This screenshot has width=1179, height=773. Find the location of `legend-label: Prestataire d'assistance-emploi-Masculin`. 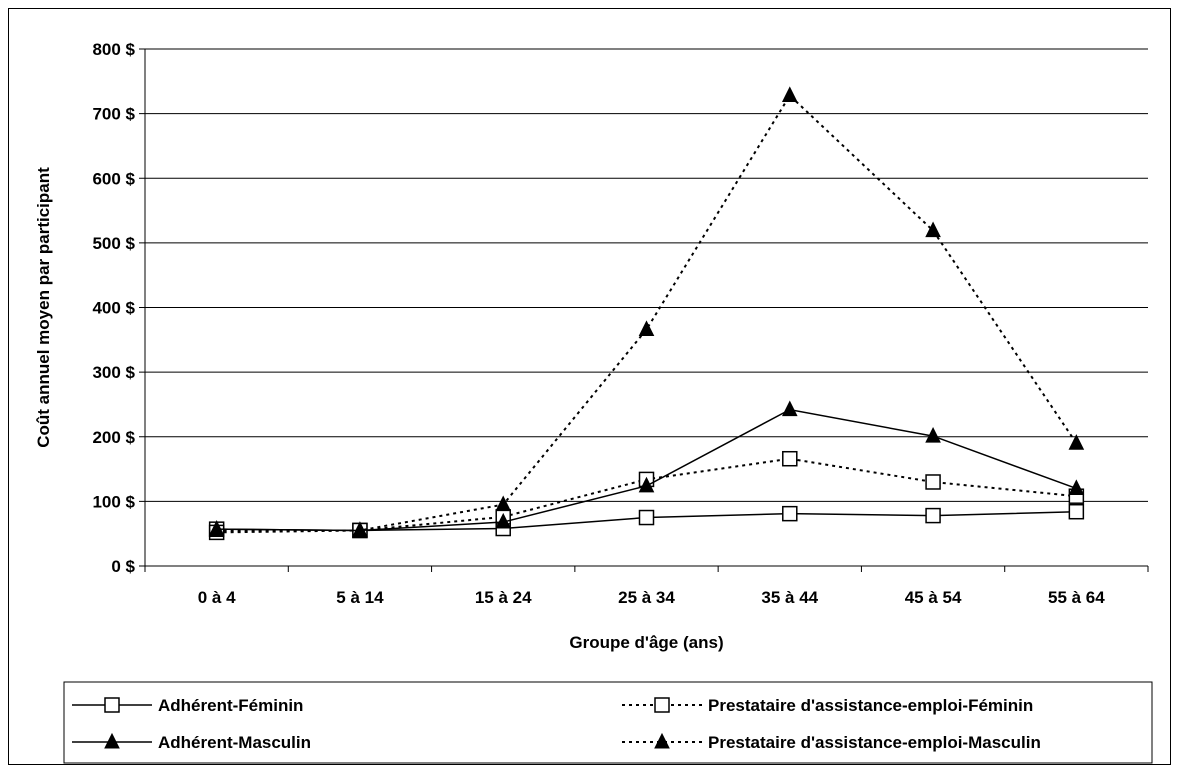

legend-label: Prestataire d'assistance-emploi-Masculin is located at coordinates (874, 742).